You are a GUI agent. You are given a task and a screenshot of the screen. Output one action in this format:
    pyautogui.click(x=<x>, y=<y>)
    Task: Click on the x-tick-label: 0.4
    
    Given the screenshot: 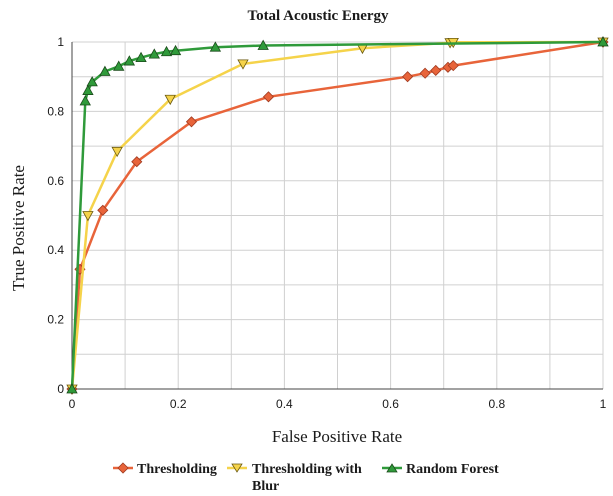 What is the action you would take?
    pyautogui.click(x=284, y=404)
    